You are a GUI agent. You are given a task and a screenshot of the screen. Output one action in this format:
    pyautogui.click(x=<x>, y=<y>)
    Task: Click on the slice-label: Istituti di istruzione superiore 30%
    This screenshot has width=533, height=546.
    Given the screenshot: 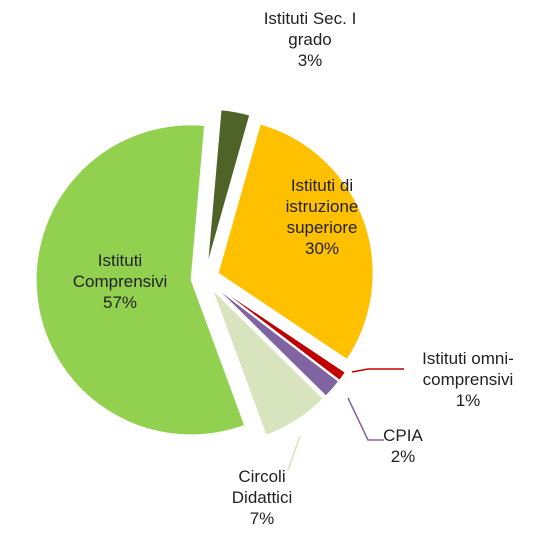 What is the action you would take?
    pyautogui.click(x=322, y=217)
    